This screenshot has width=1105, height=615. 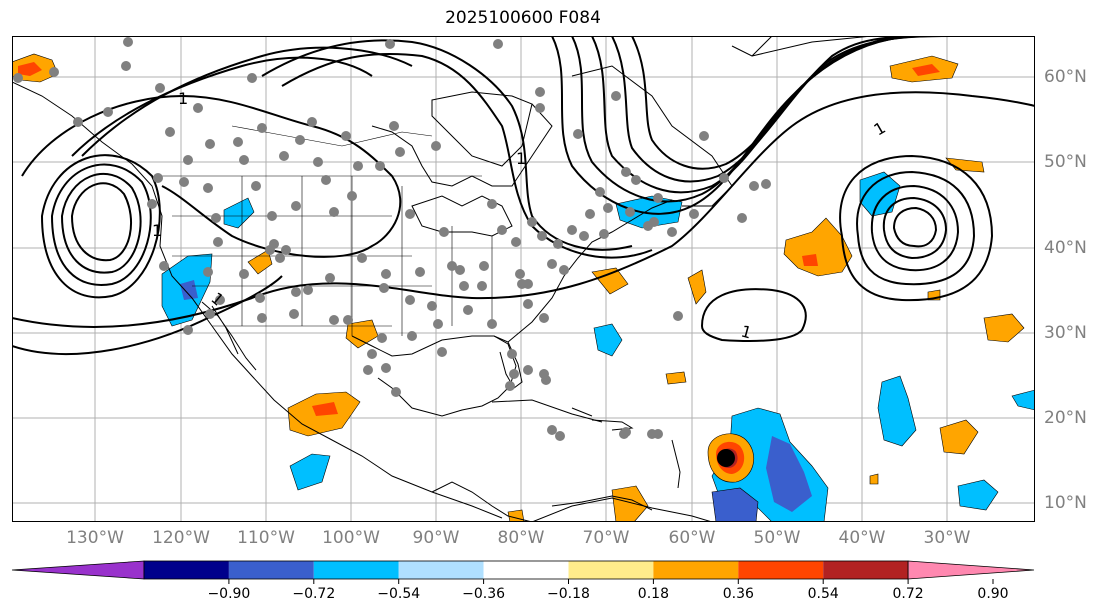 I want to click on latitude-label: 60°N, so click(x=1065, y=77).